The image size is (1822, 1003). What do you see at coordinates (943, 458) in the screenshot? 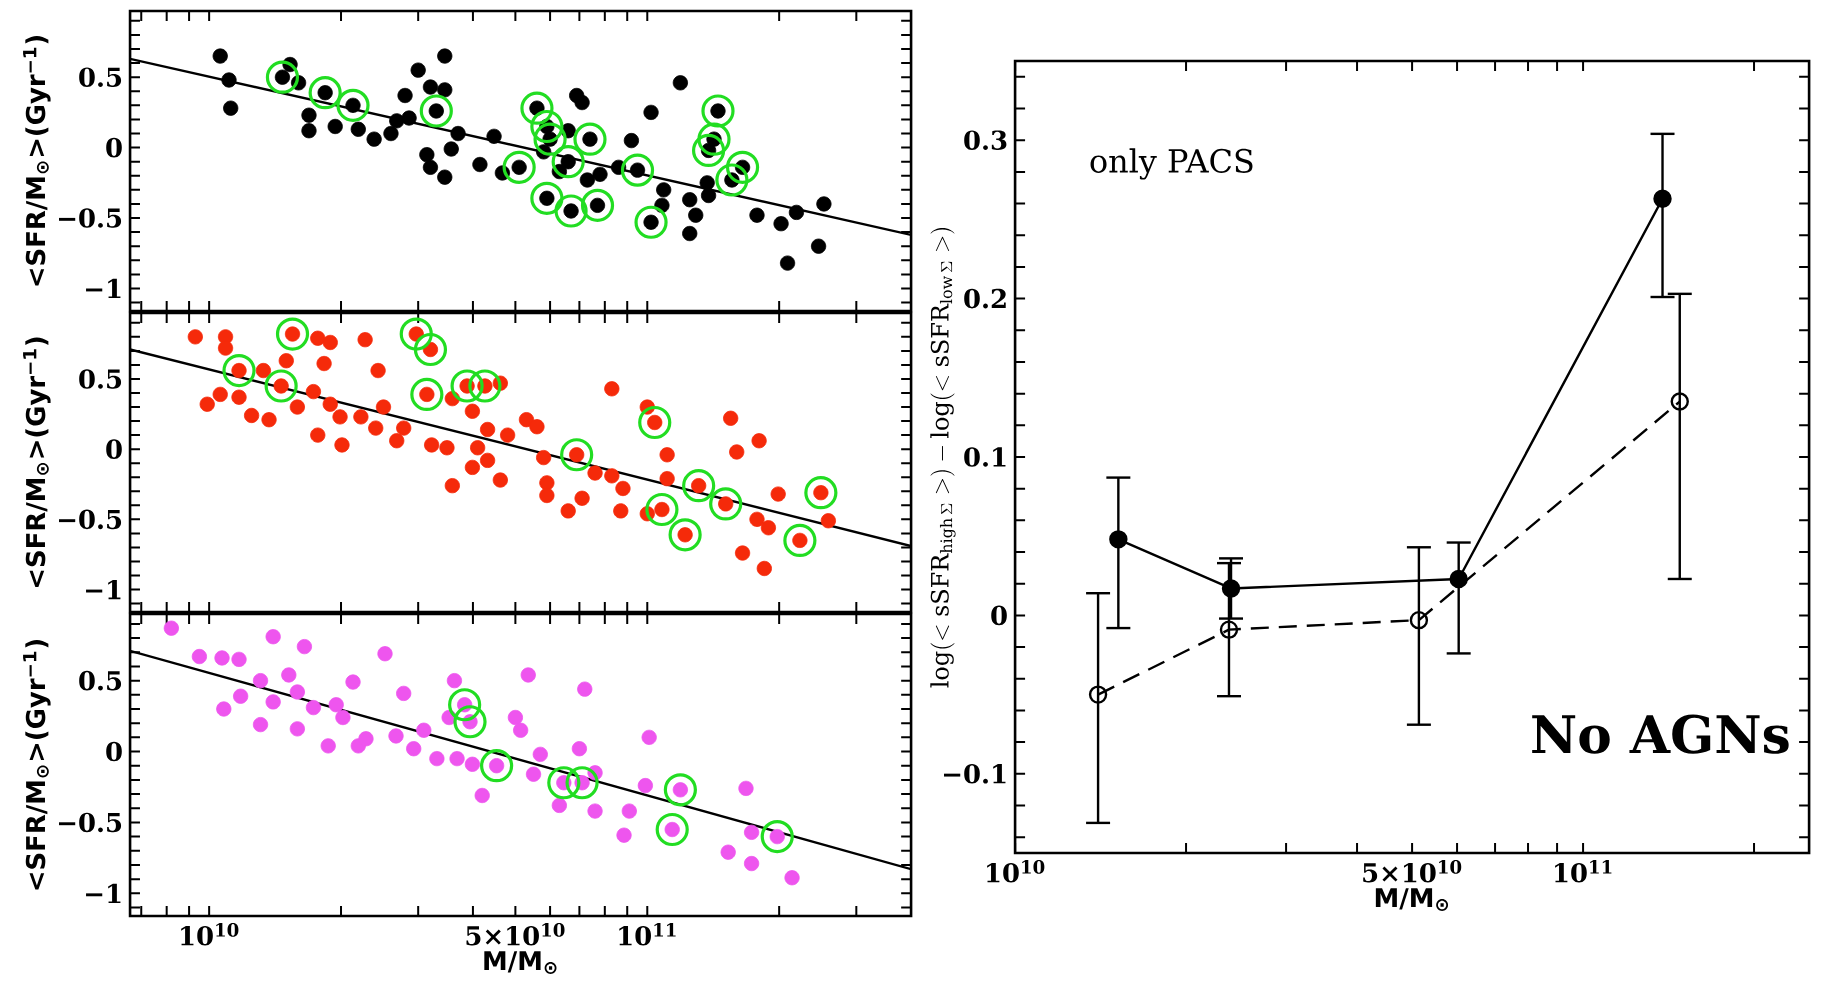
I see `y-axis-title: $\log(<\mathrm{sSFR}_{\mathrm{high}\,\Sigma}>)-\log(<\mathrm{sSFR}_{\mathrm{low}\,\Sigma}>)$` at bounding box center [943, 458].